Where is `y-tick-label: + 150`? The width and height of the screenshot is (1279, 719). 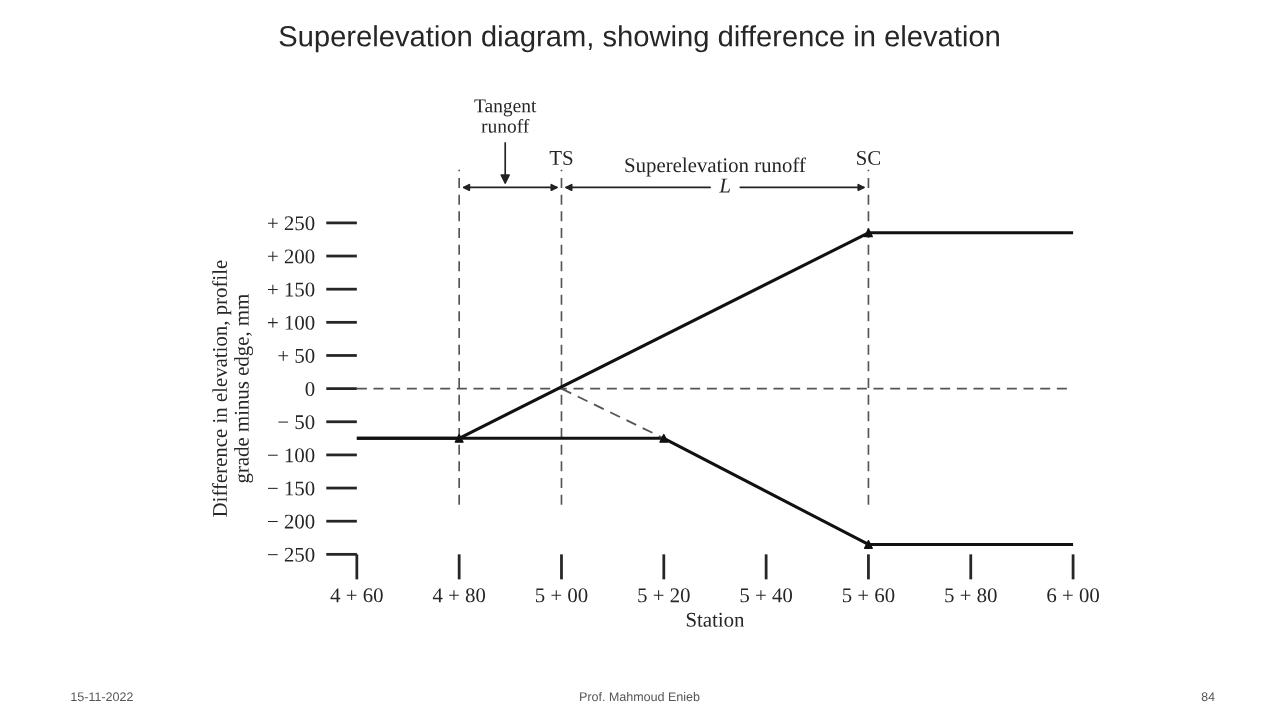 y-tick-label: + 150 is located at coordinates (291, 289).